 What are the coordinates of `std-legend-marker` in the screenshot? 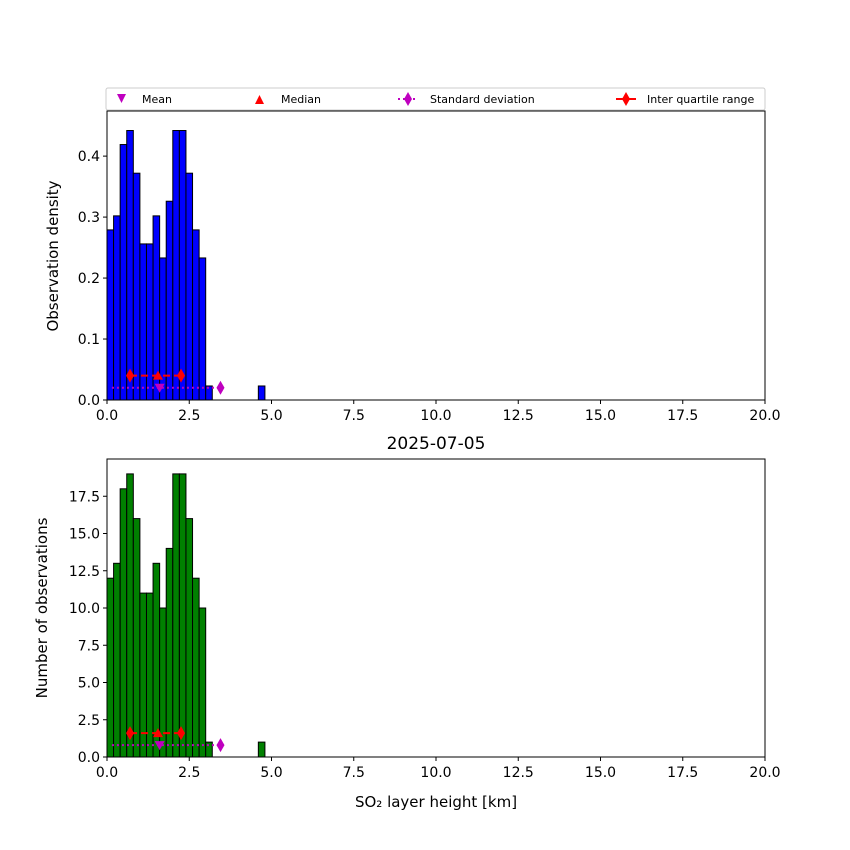 It's located at (408, 99).